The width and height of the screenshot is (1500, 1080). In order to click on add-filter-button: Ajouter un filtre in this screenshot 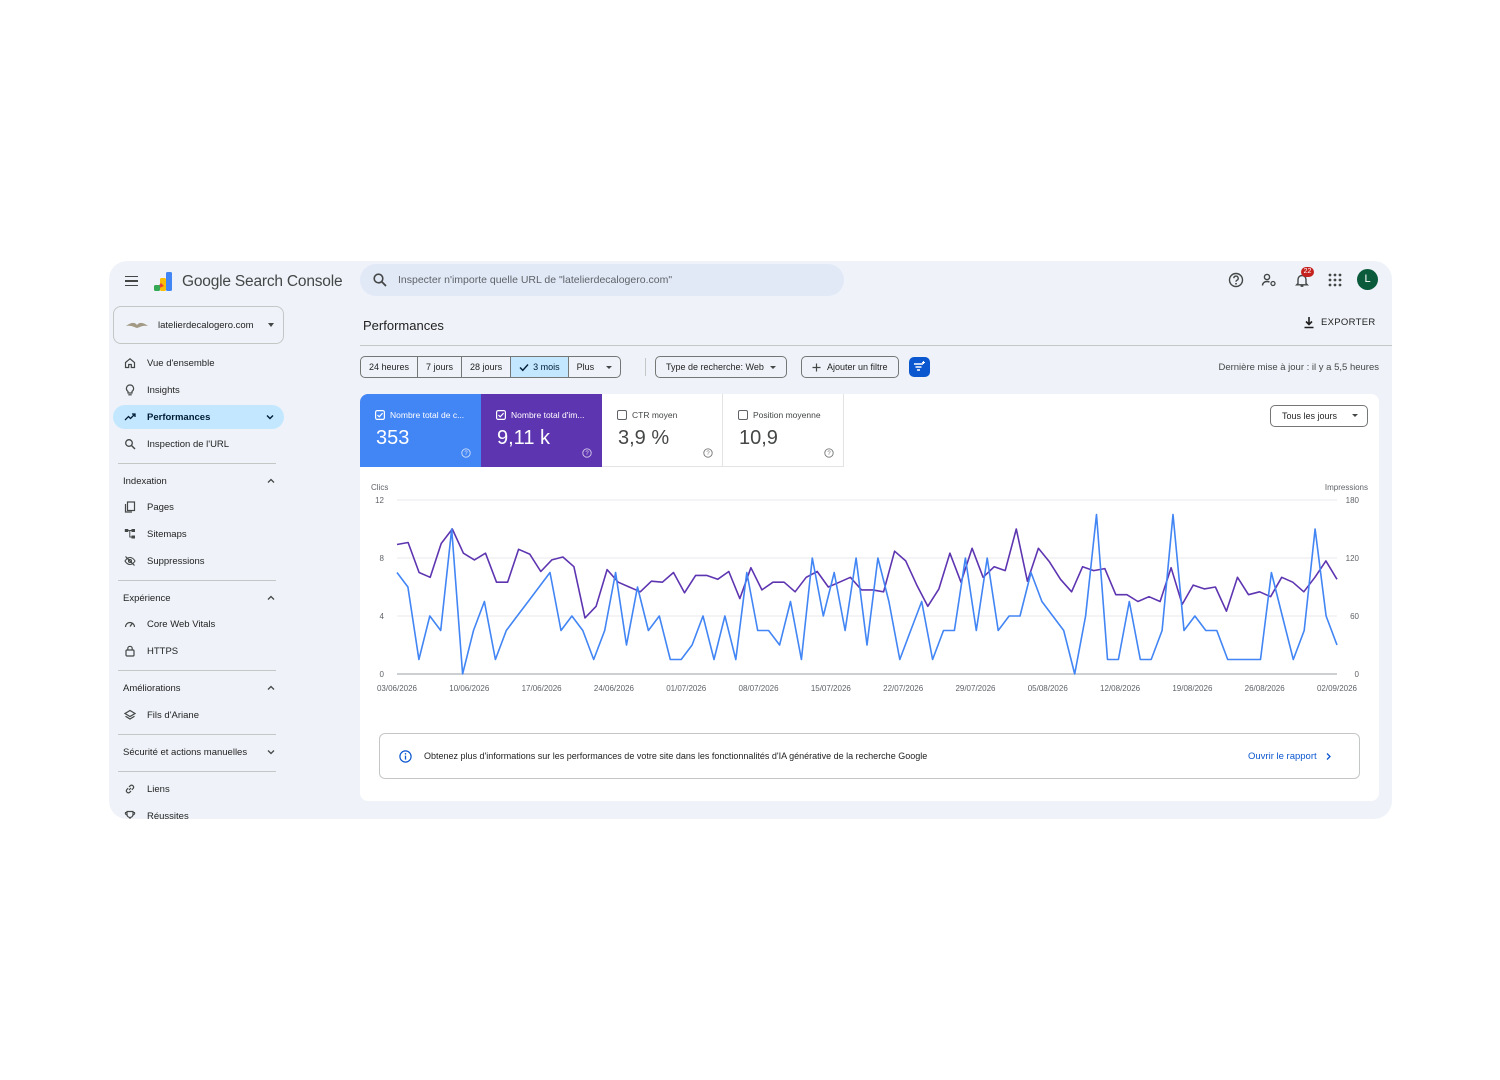, I will do `click(850, 367)`.